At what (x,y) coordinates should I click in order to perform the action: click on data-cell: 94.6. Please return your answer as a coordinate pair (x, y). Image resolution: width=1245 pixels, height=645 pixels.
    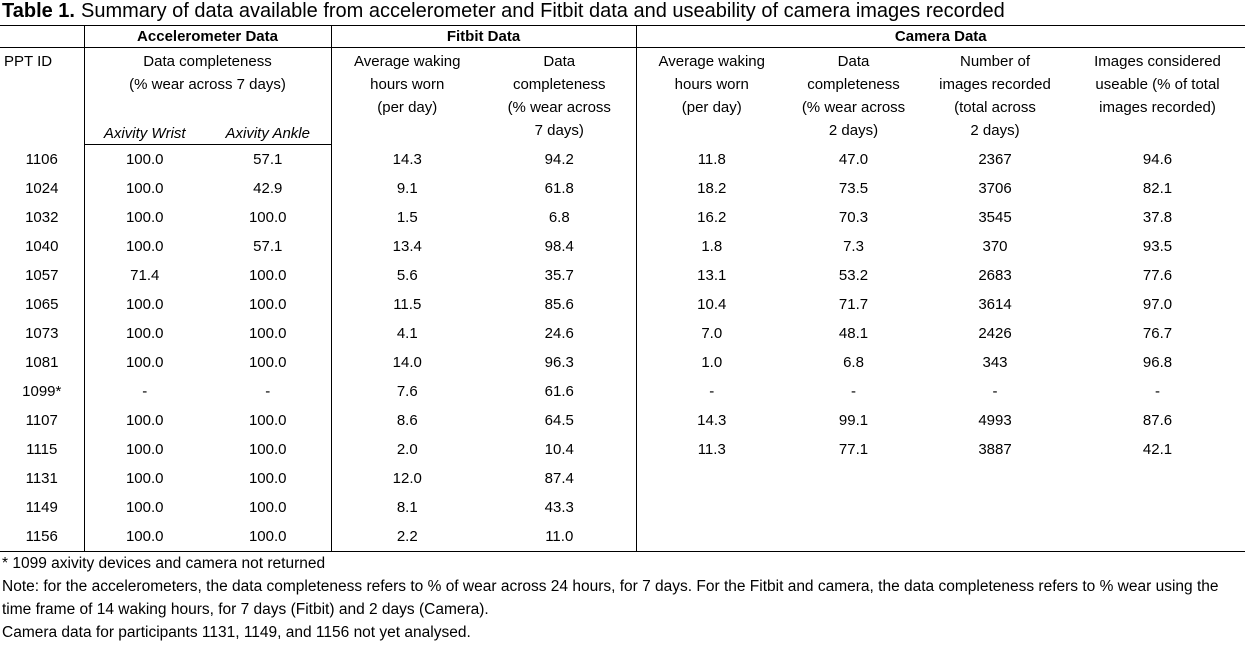
    Looking at the image, I should click on (1157, 159).